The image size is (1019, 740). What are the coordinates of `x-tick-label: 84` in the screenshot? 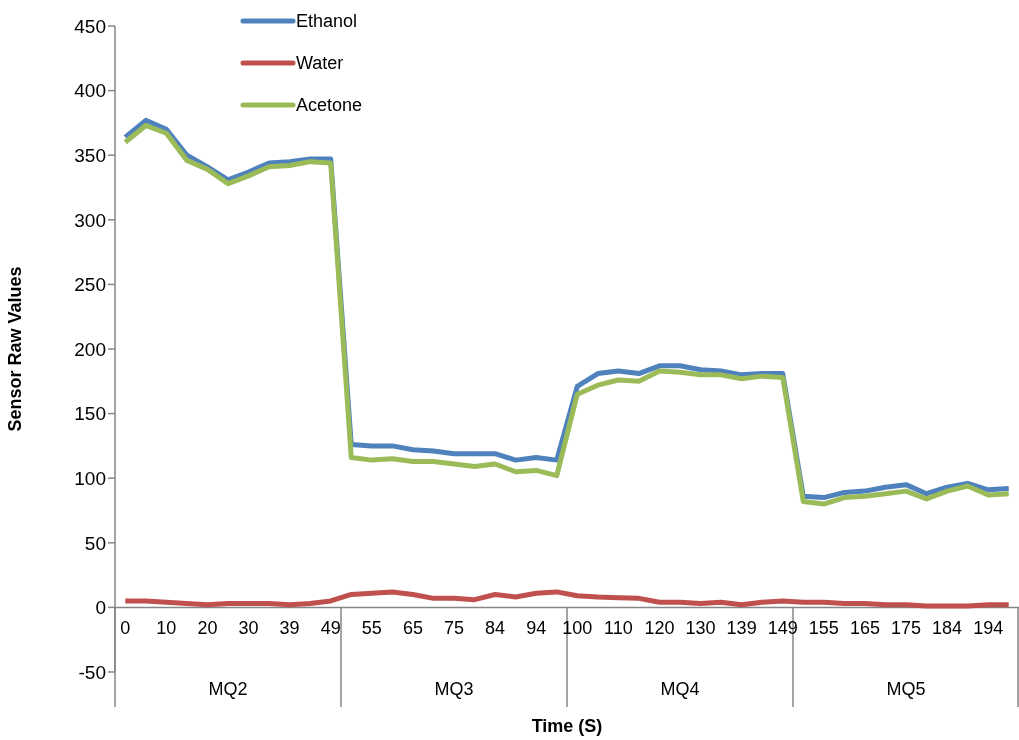 It's located at (495, 628).